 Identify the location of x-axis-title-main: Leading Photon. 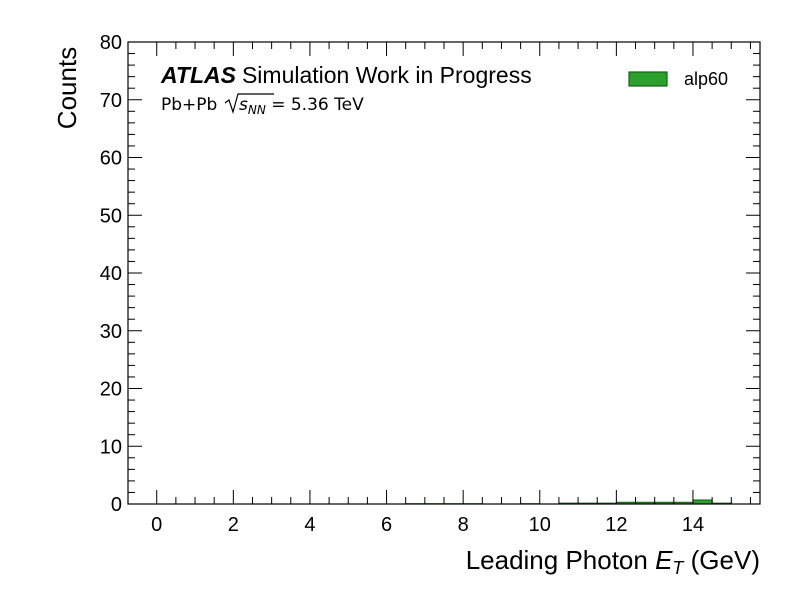
(560, 560).